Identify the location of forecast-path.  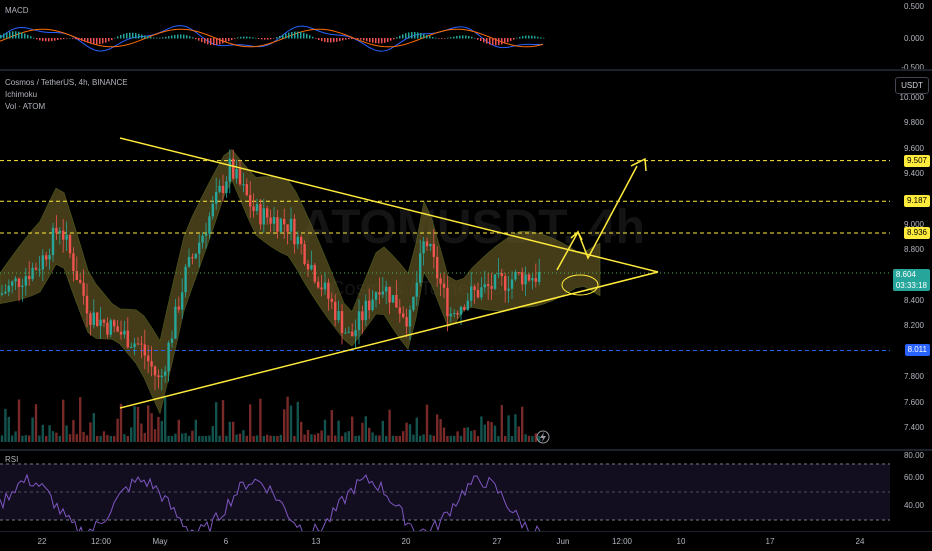
(597, 218).